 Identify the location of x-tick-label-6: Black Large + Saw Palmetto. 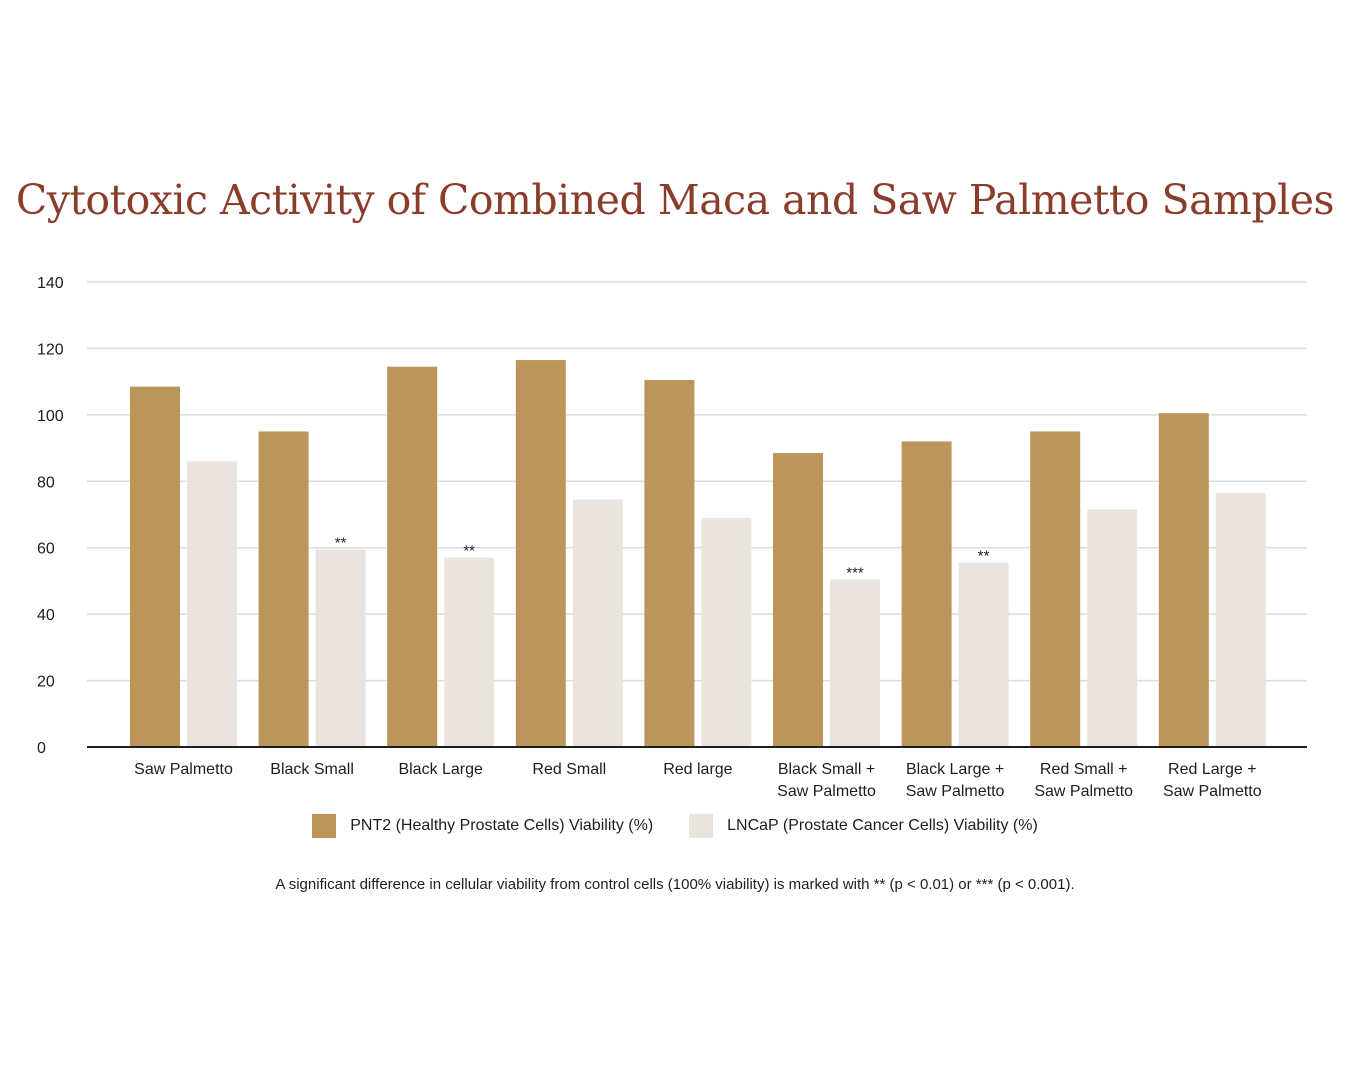
(955, 780).